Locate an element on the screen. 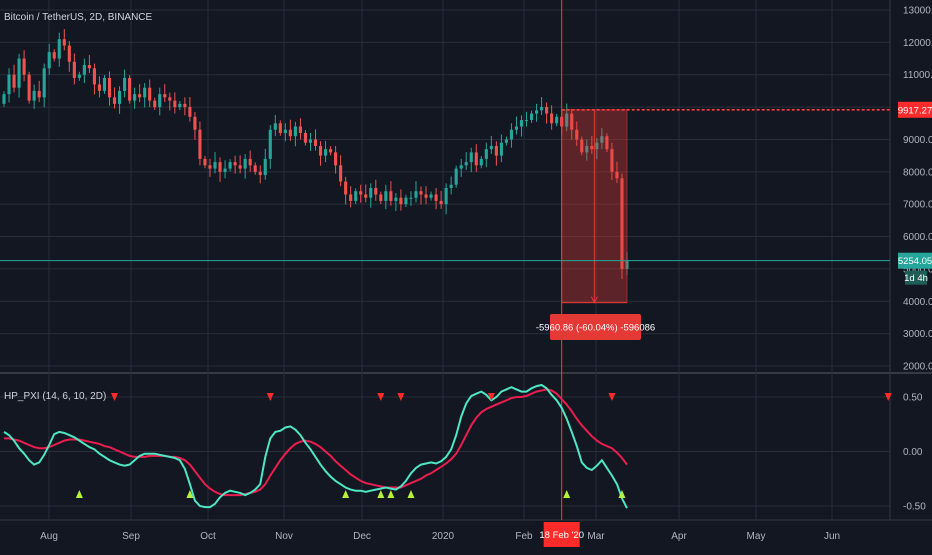 Image resolution: width=932 pixels, height=555 pixels. price-axis-label: 5000.00 is located at coordinates (917, 269).